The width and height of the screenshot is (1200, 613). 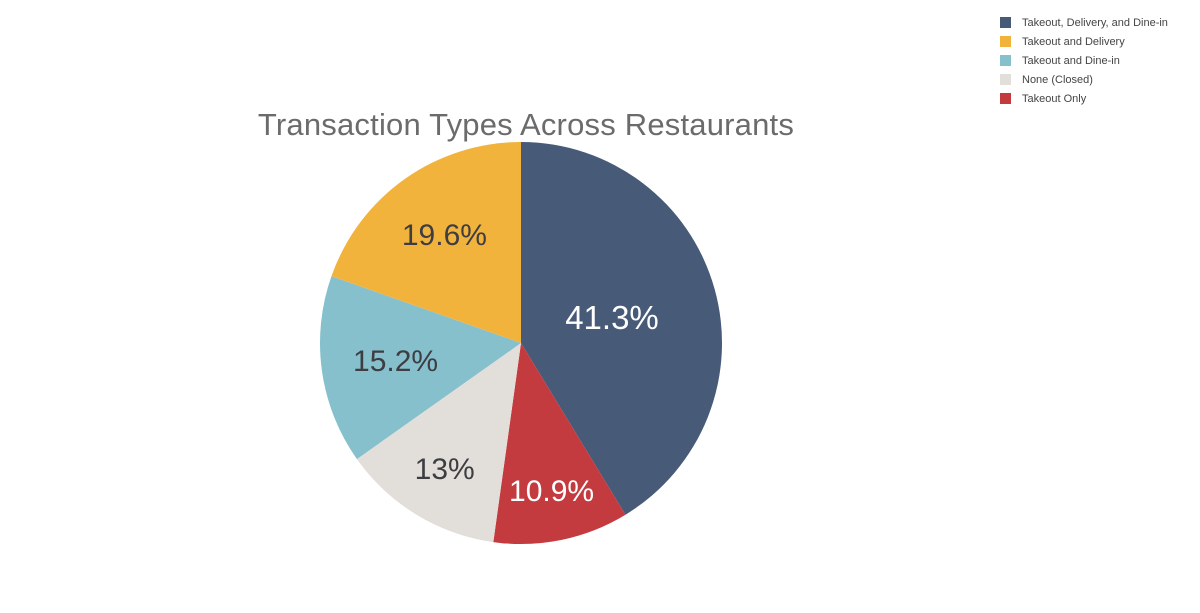 I want to click on pie-slice-label: 15.2%, so click(x=395, y=361).